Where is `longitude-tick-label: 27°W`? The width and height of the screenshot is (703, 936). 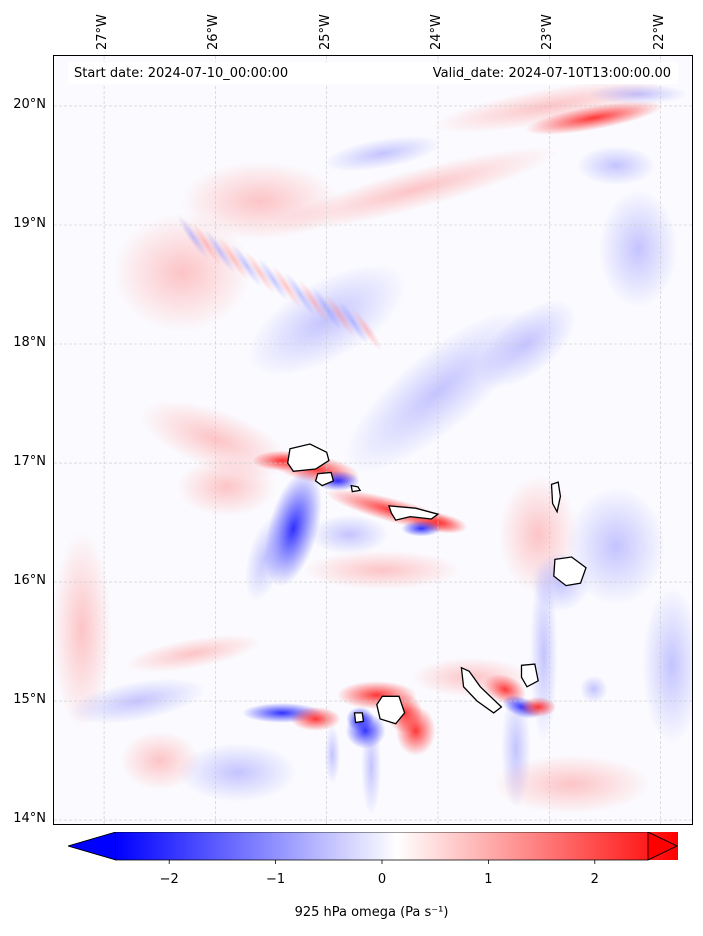 longitude-tick-label: 27°W is located at coordinates (103, 32).